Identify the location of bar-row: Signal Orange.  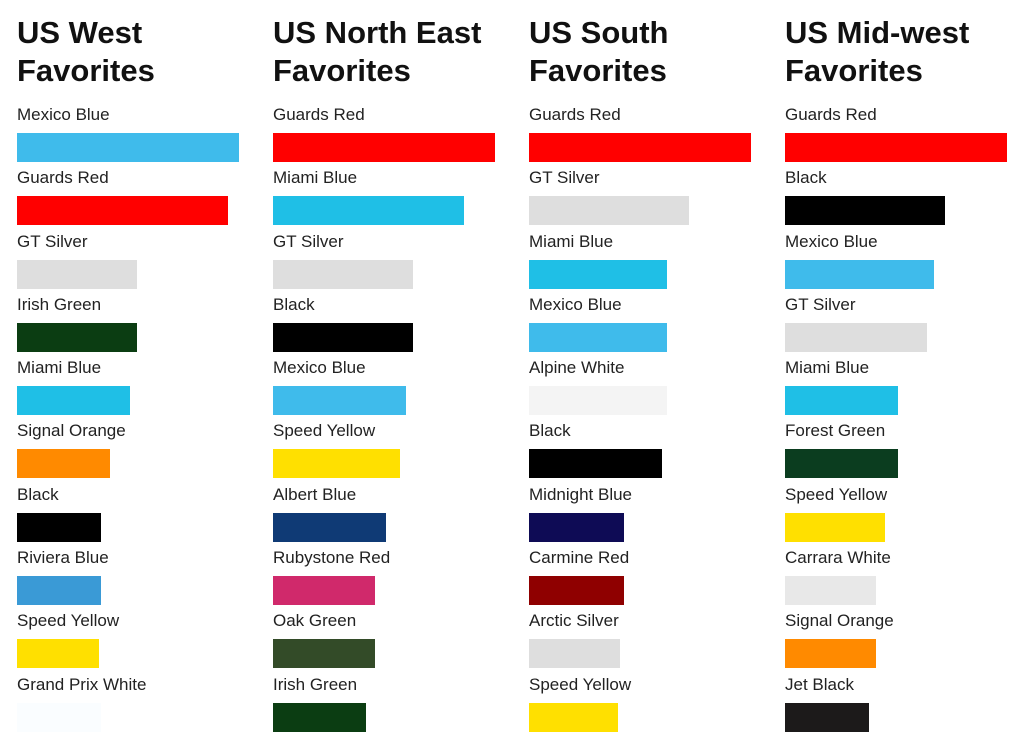
(137, 446).